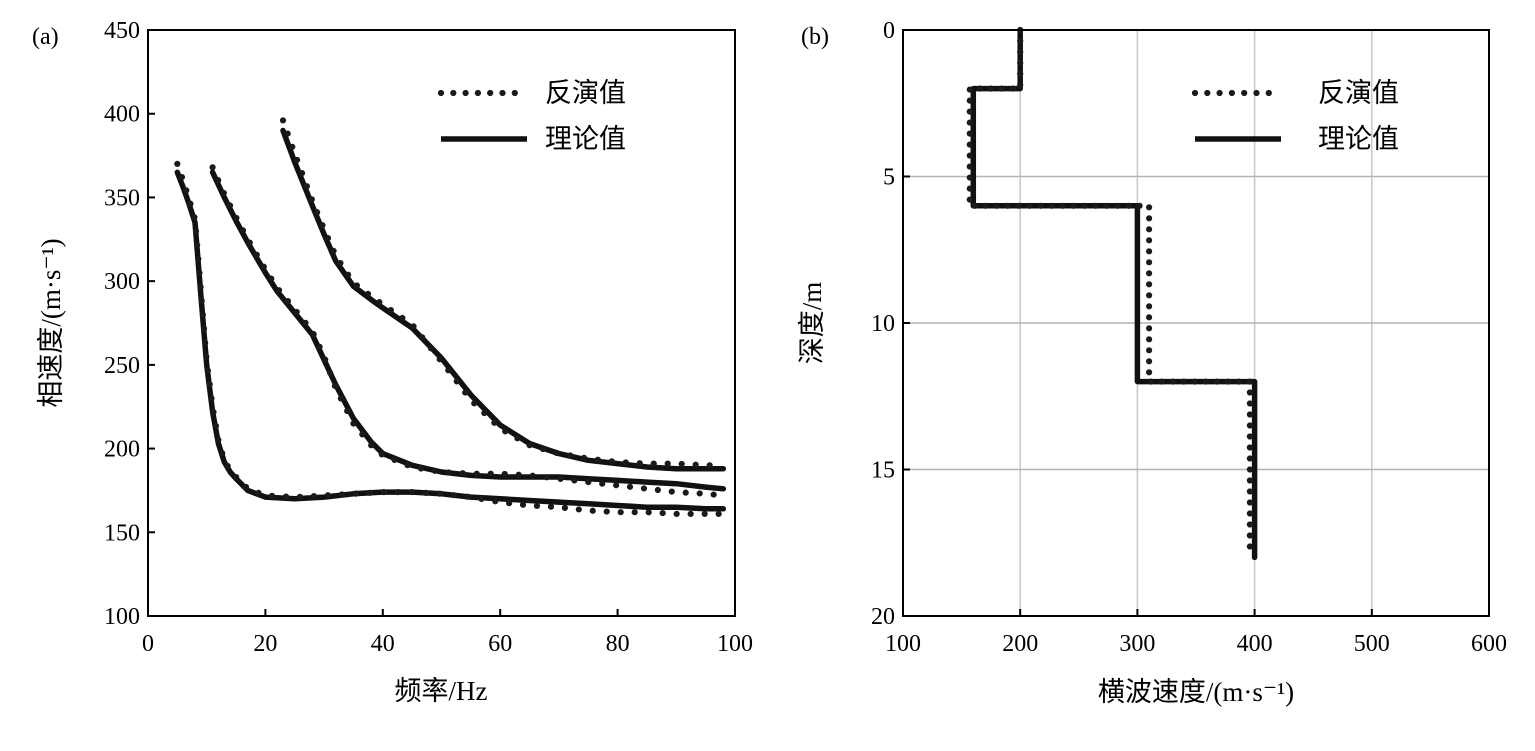 The width and height of the screenshot is (1535, 751). Describe the element at coordinates (735, 644) in the screenshot. I see `panel-a-x-tick-label: 100` at that location.